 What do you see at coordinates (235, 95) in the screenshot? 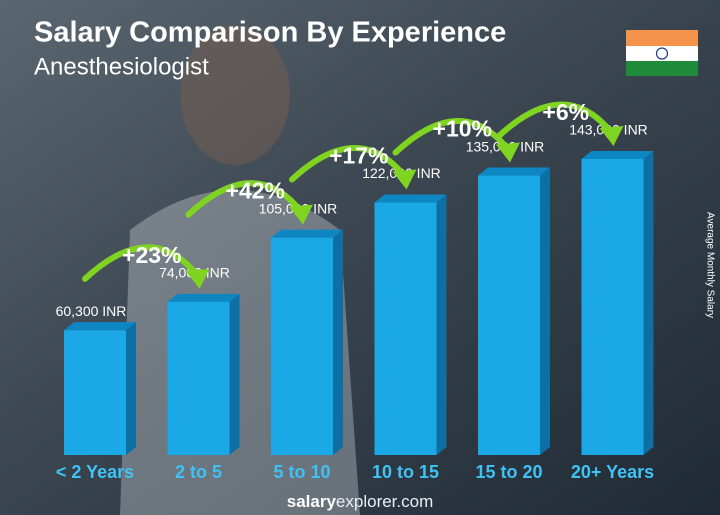
I see `photo-face` at bounding box center [235, 95].